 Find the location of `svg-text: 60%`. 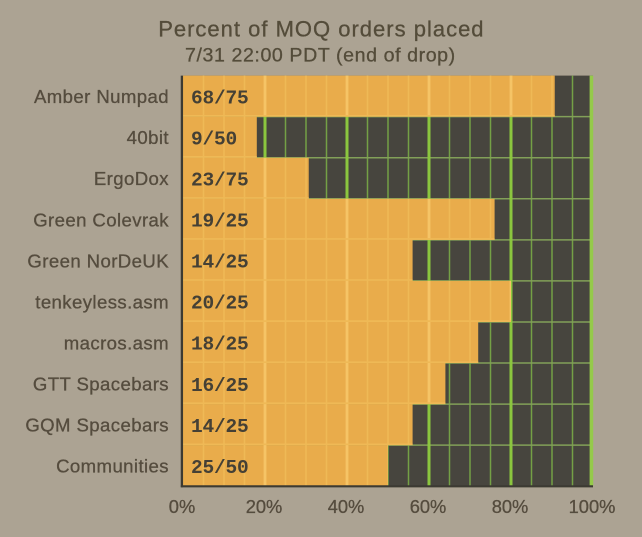

svg-text: 60% is located at coordinates (428, 506).